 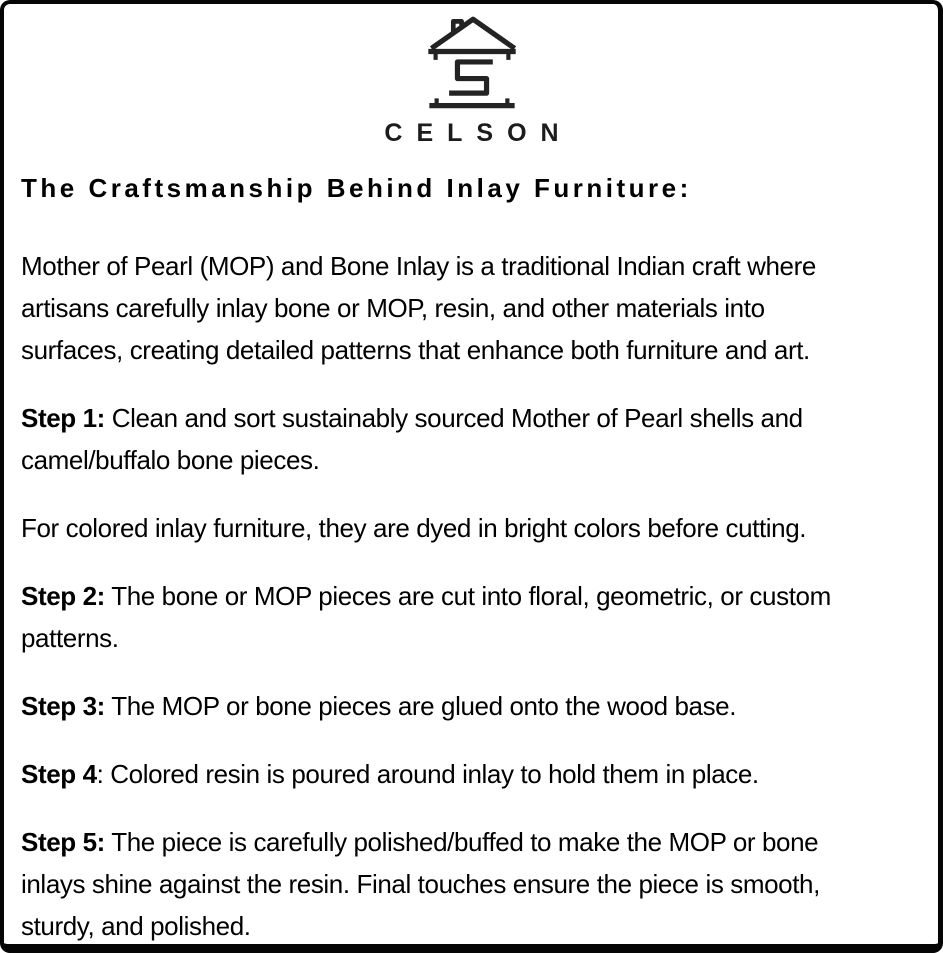 What do you see at coordinates (457, 26) in the screenshot?
I see `logo-chimney` at bounding box center [457, 26].